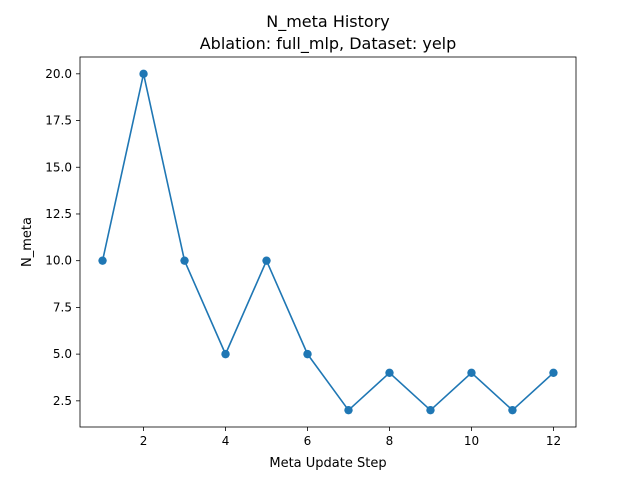  Describe the element at coordinates (58, 214) in the screenshot. I see `y-tick-label: 12.5` at that location.